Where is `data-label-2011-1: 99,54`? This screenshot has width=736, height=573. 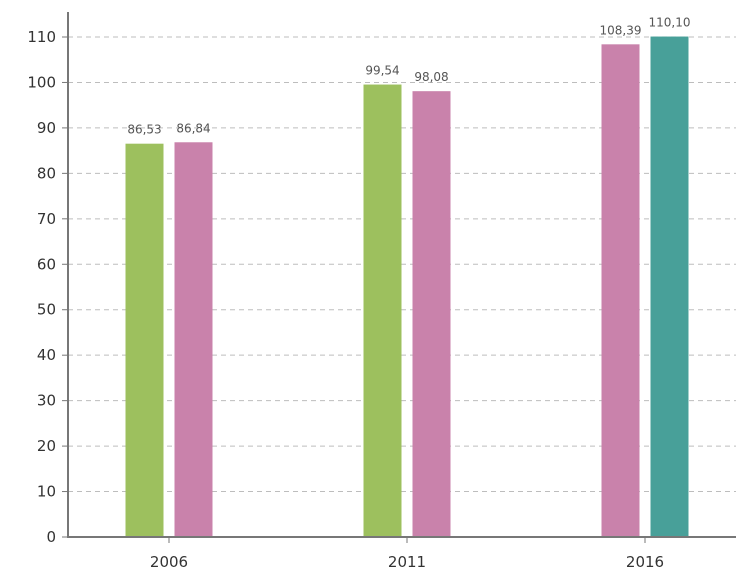 data-label-2011-1: 99,54 is located at coordinates (382, 71).